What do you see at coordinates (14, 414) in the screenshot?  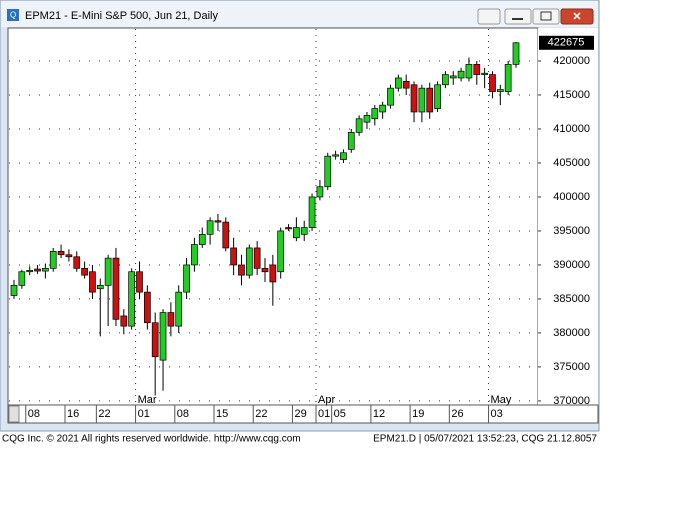 I see `scroll-handle` at bounding box center [14, 414].